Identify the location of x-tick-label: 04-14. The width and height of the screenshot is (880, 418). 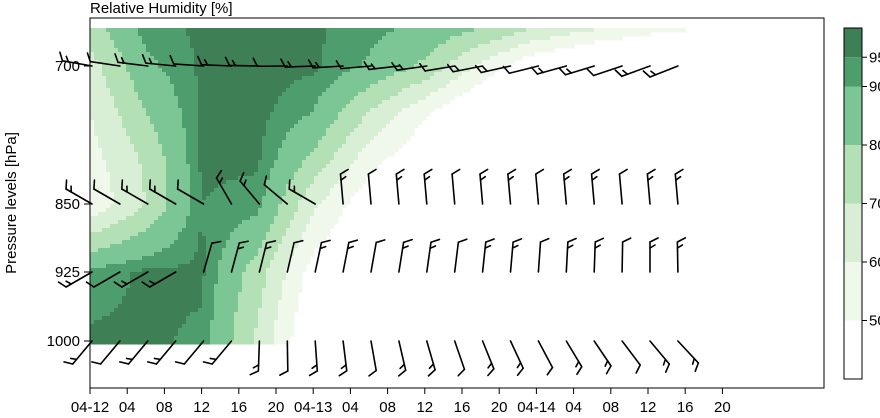
(536, 407).